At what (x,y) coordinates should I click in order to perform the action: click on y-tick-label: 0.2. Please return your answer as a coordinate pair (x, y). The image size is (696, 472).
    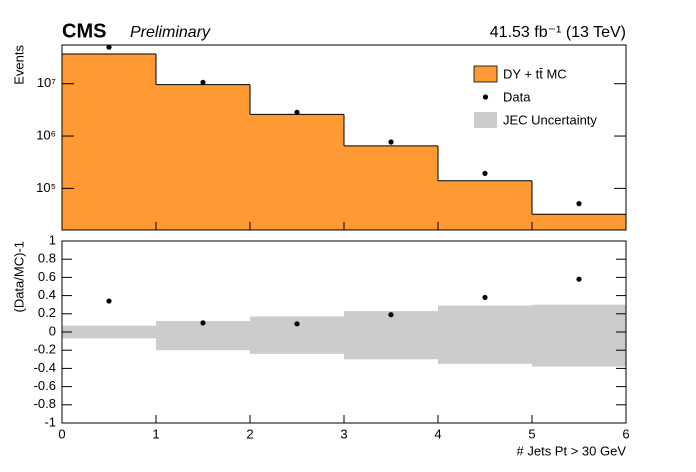
    Looking at the image, I should click on (47, 312).